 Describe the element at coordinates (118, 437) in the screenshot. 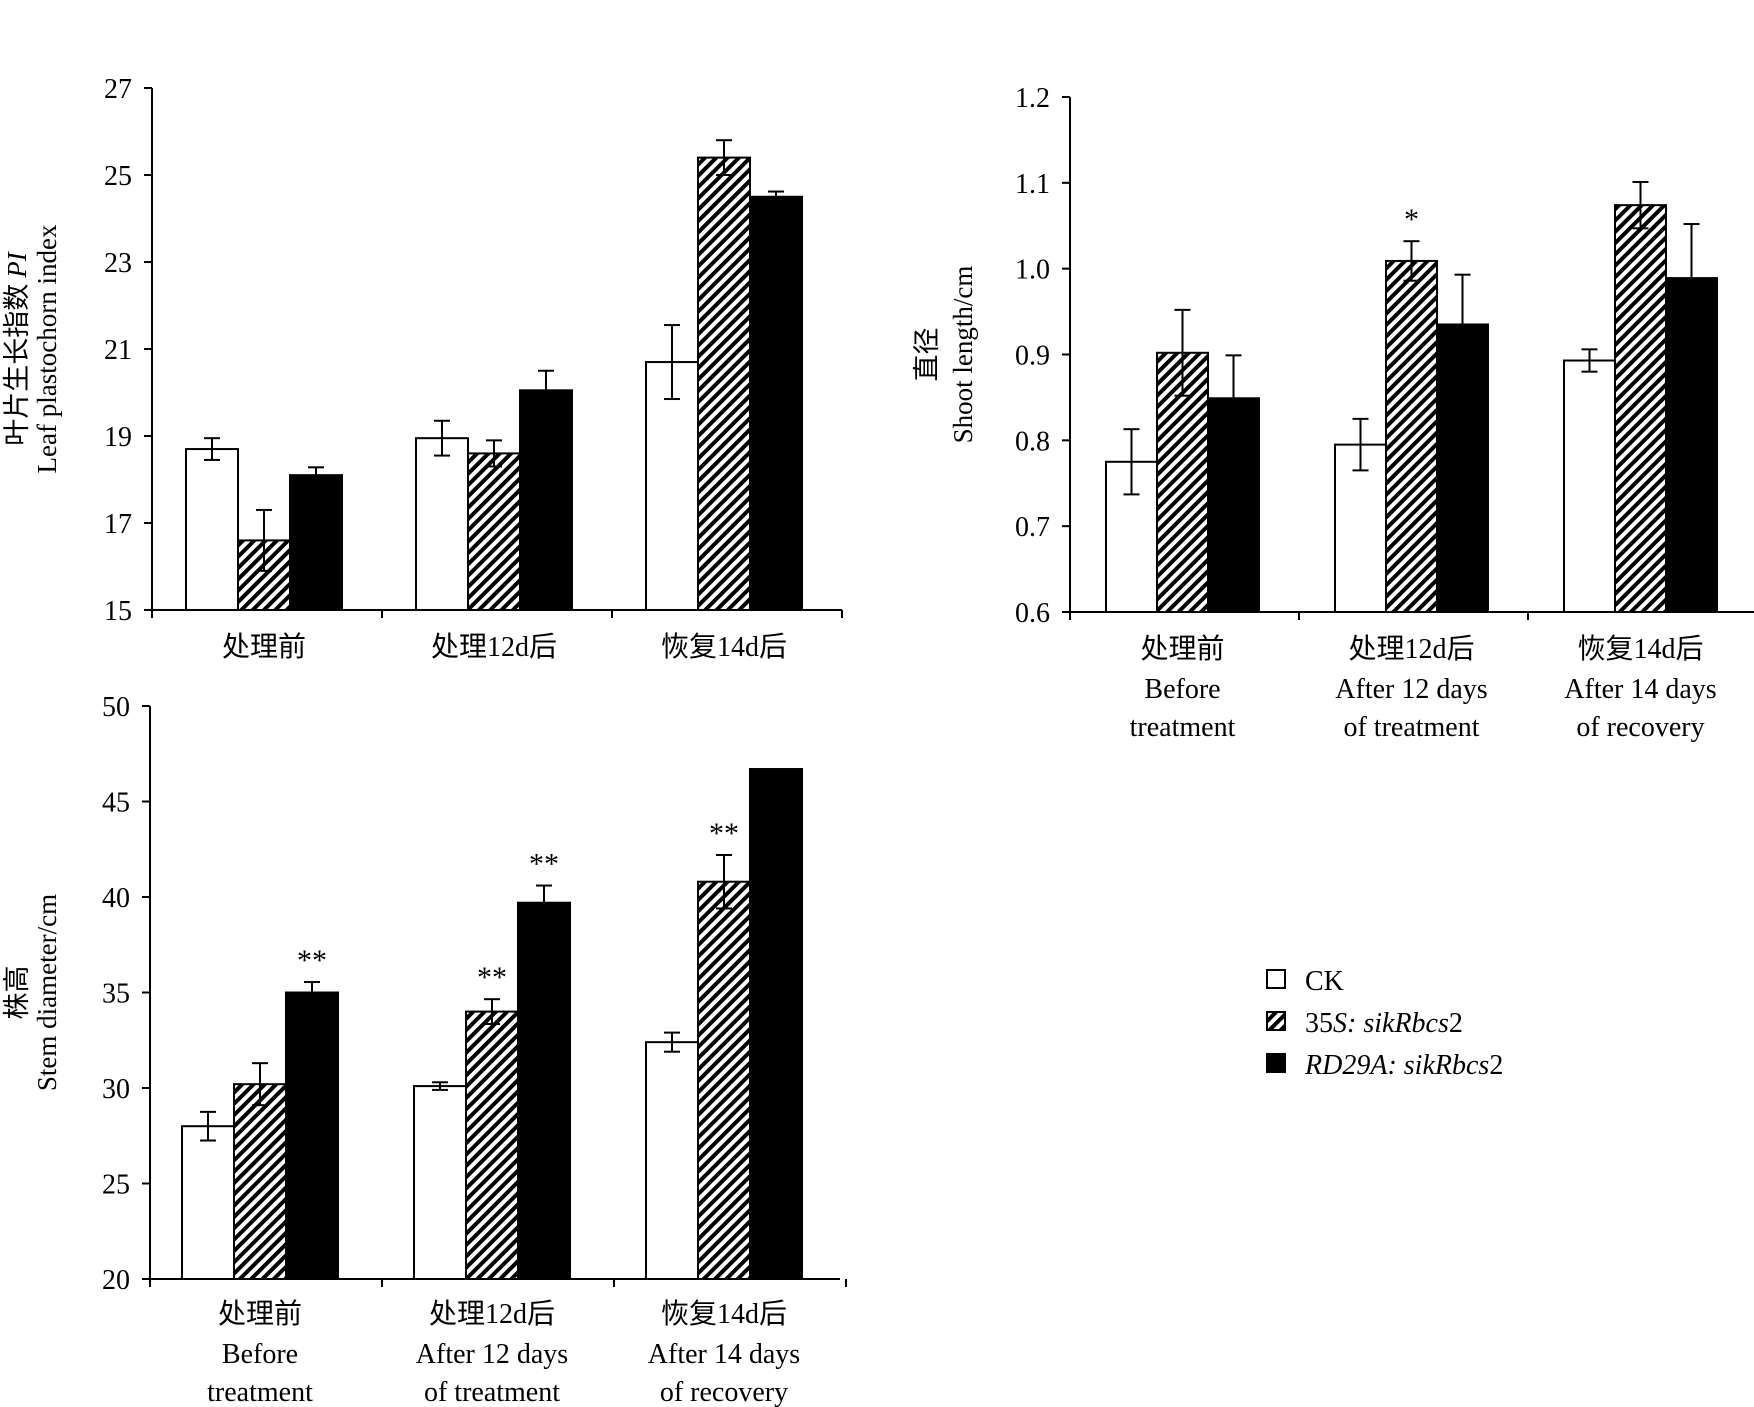

I see `y-tick-label: 19` at that location.